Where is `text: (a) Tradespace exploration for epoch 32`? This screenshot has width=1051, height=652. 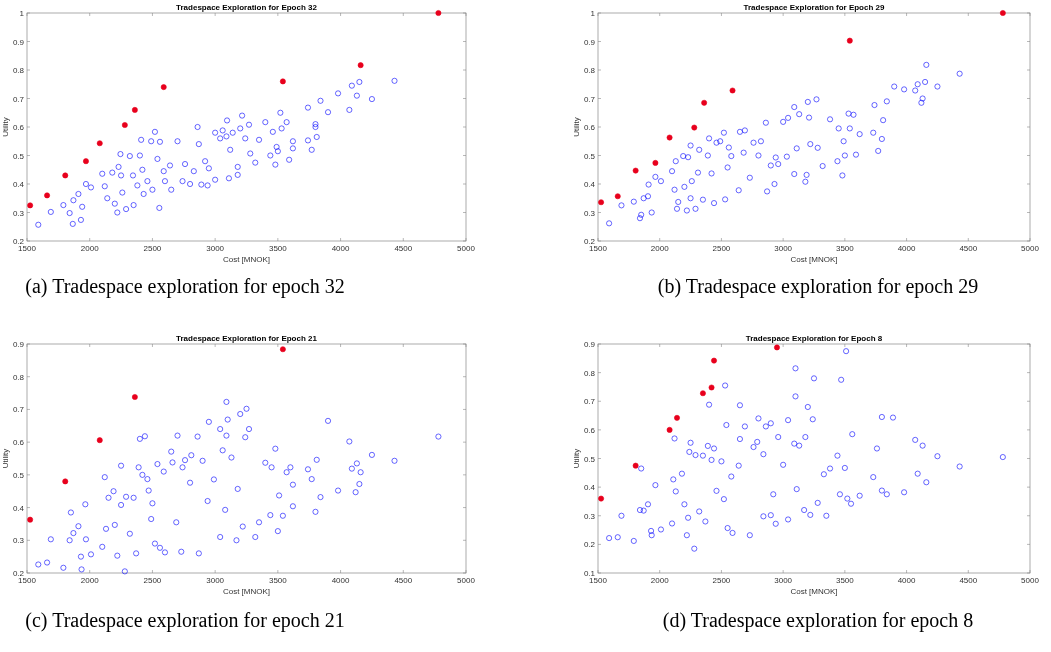
text: (a) Tradespace exploration for epoch 32 is located at coordinates (185, 286).